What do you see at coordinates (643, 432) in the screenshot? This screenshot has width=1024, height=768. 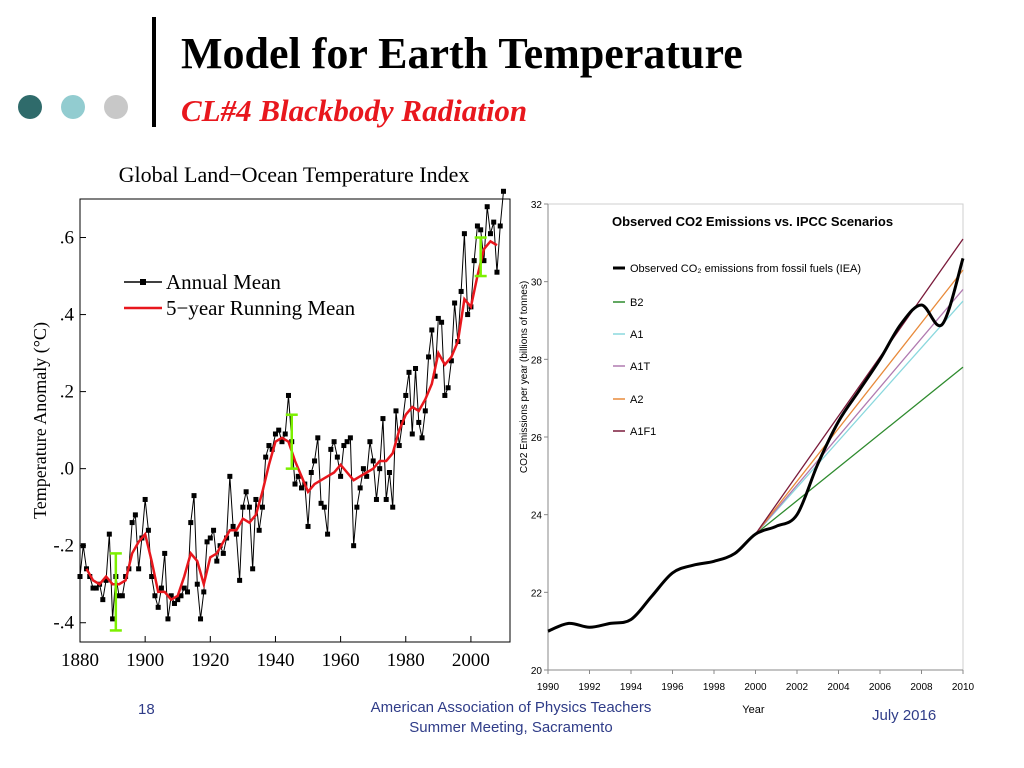 I see `legend-label-a1f1: A1F1` at bounding box center [643, 432].